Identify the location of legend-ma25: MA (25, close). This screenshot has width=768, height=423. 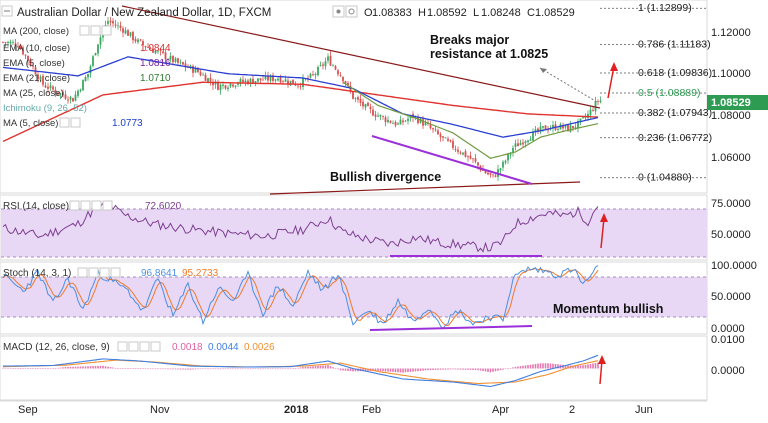
(33, 93).